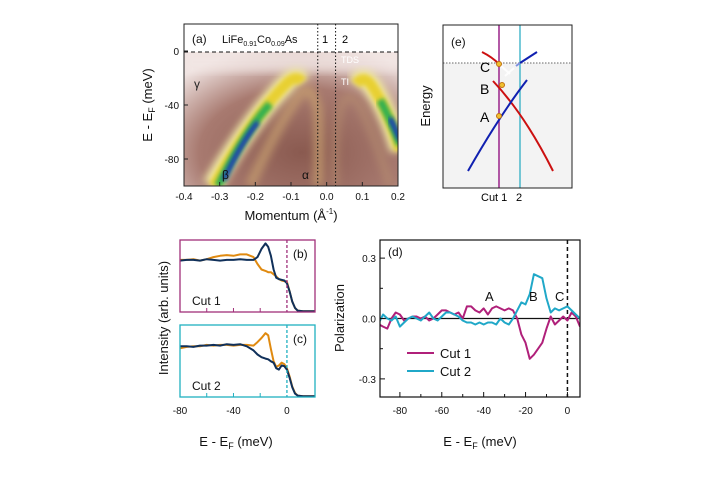  Describe the element at coordinates (442, 411) in the screenshot. I see `x-tick-label: -60` at that location.